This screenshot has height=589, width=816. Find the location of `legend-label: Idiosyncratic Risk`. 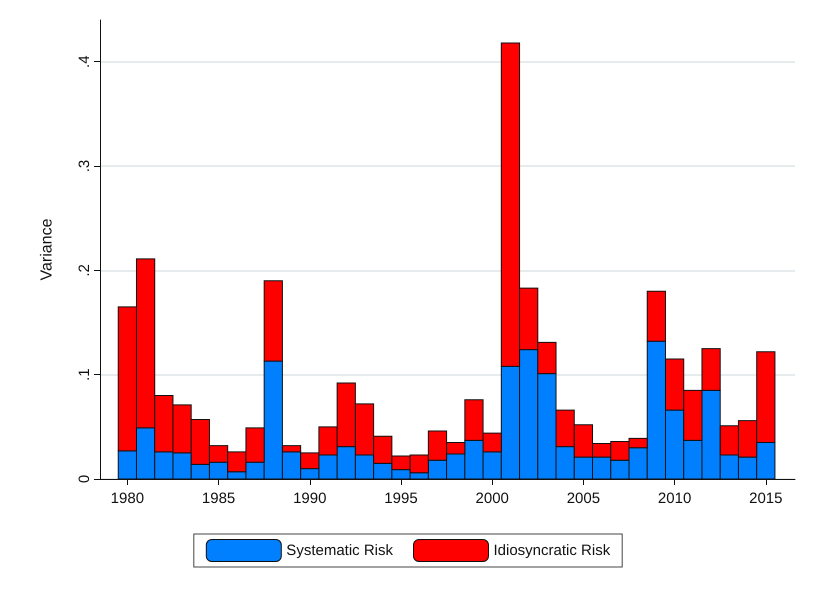

legend-label: Idiosyncratic Risk is located at coordinates (552, 550).